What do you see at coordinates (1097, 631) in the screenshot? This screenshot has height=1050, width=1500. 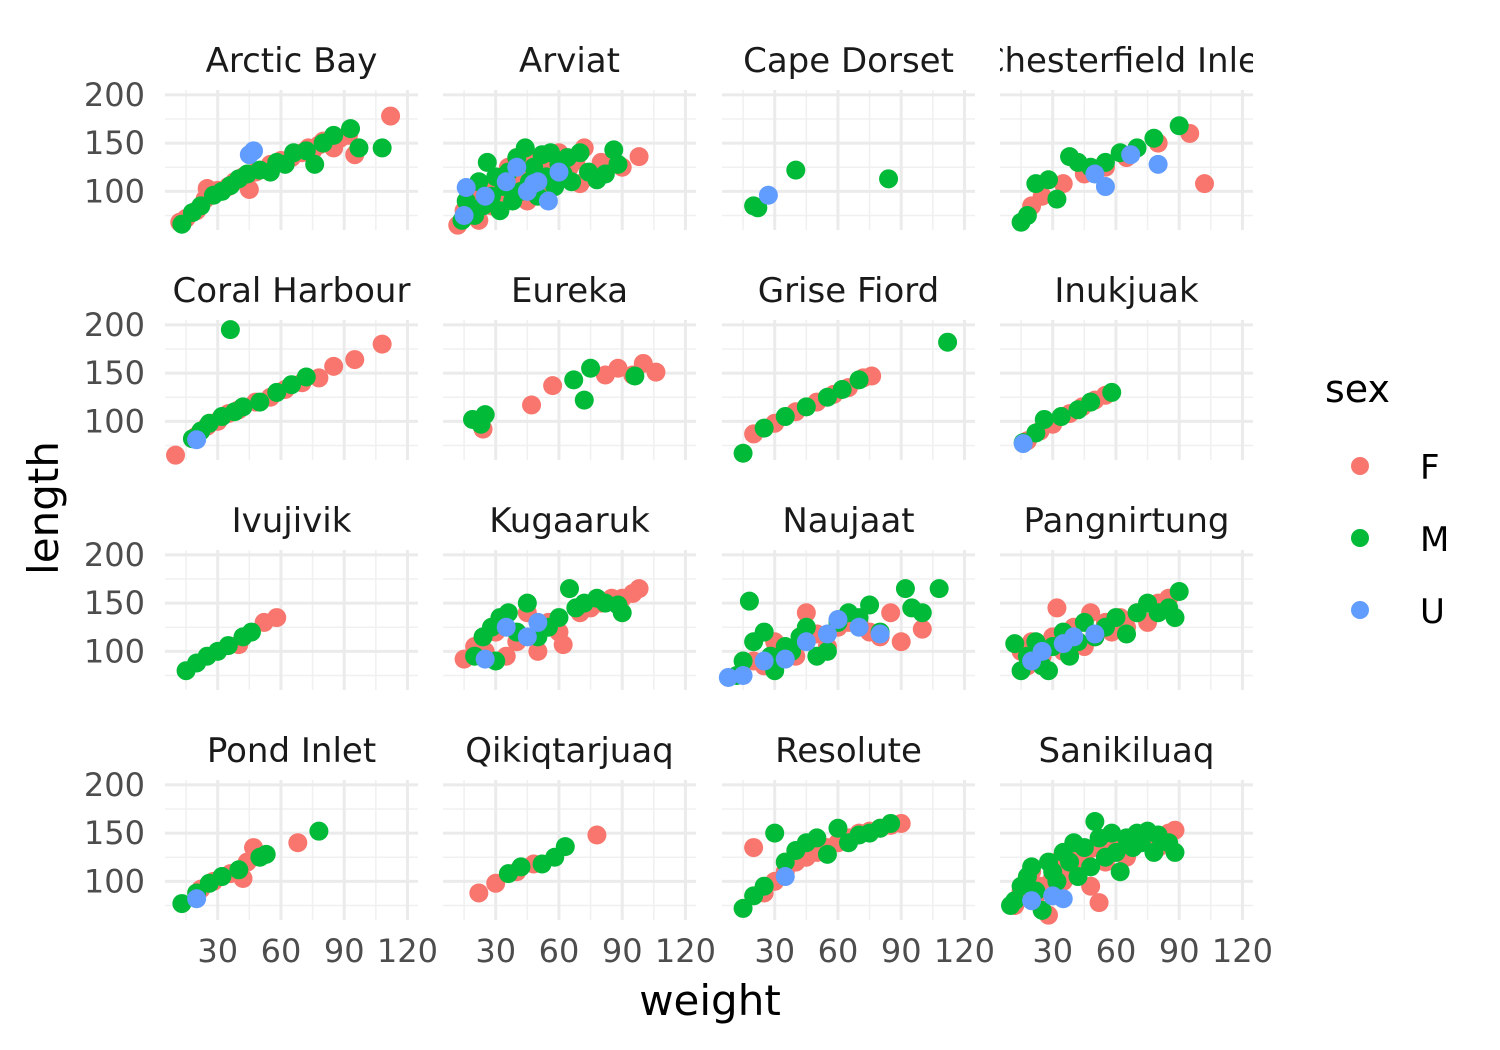 I see `points-pangnirtung` at bounding box center [1097, 631].